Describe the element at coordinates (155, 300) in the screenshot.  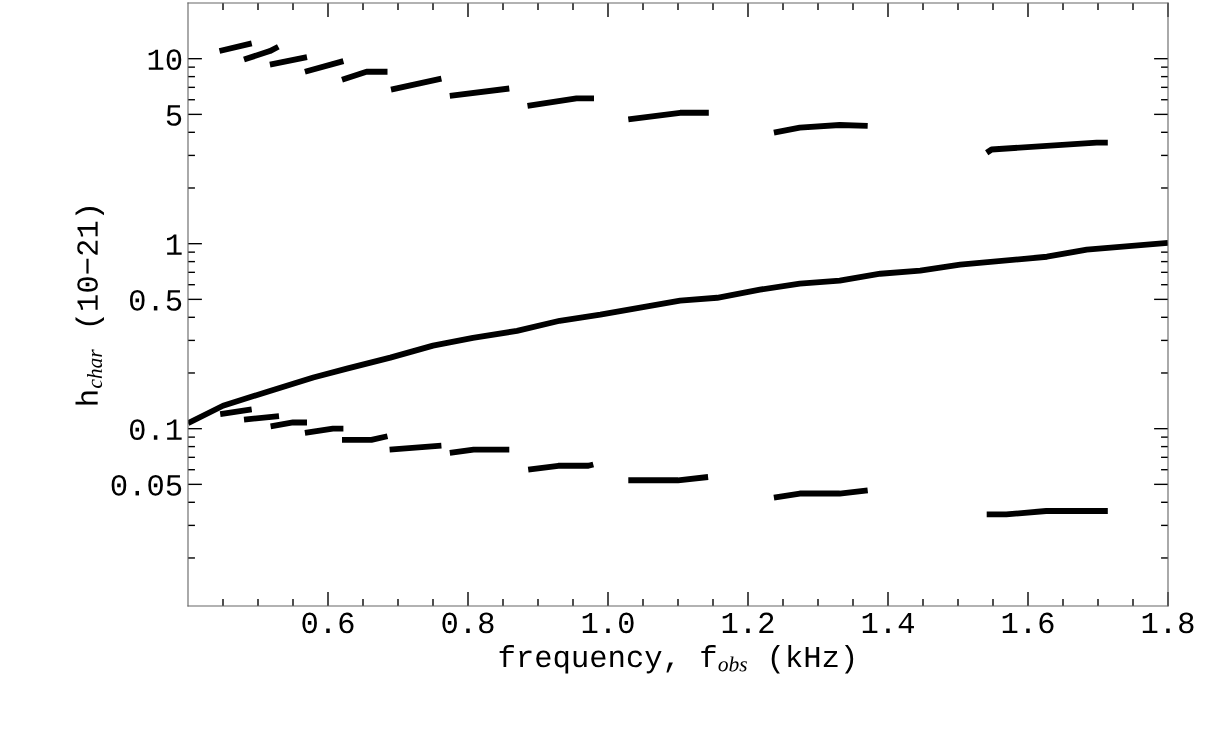
I see `y-tick-label: 0.5` at that location.